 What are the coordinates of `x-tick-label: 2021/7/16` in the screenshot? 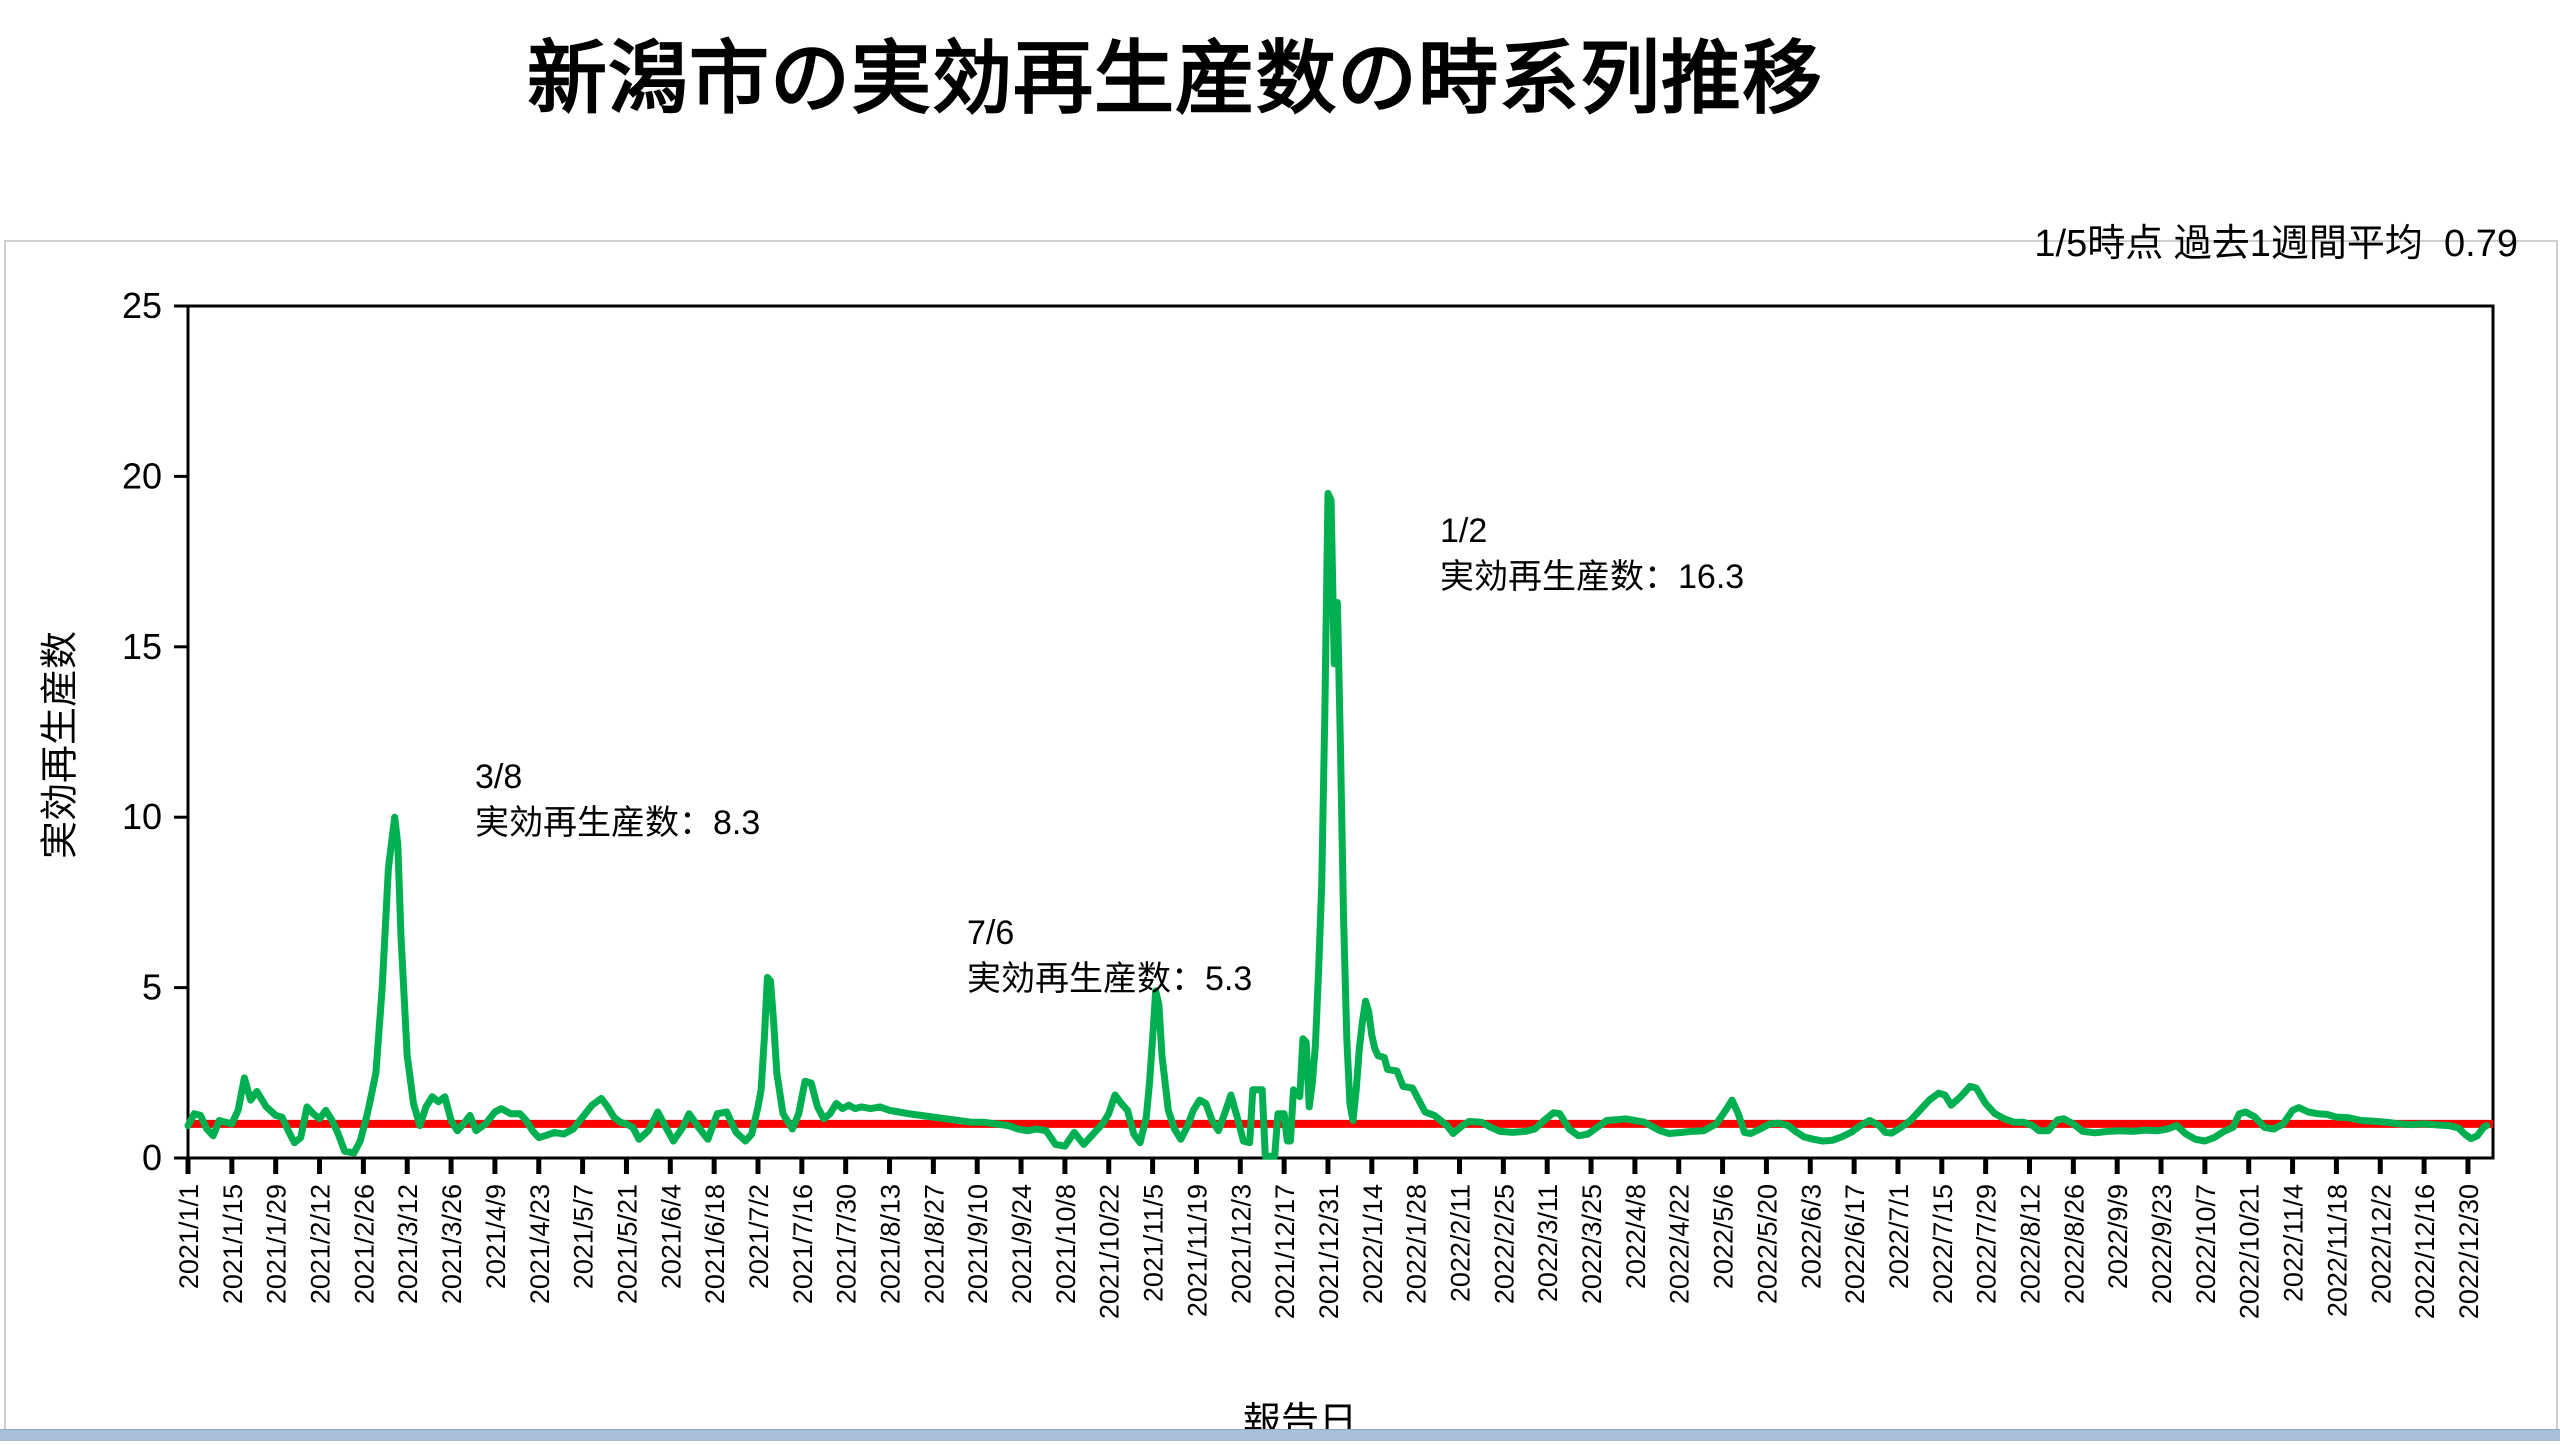 It's located at (803, 1244).